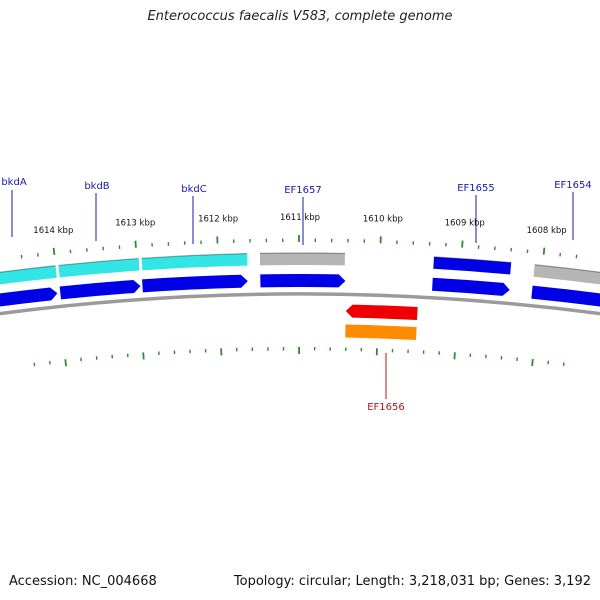 Image resolution: width=600 pixels, height=600 pixels. I want to click on tick-label: 1610 kbp, so click(383, 219).